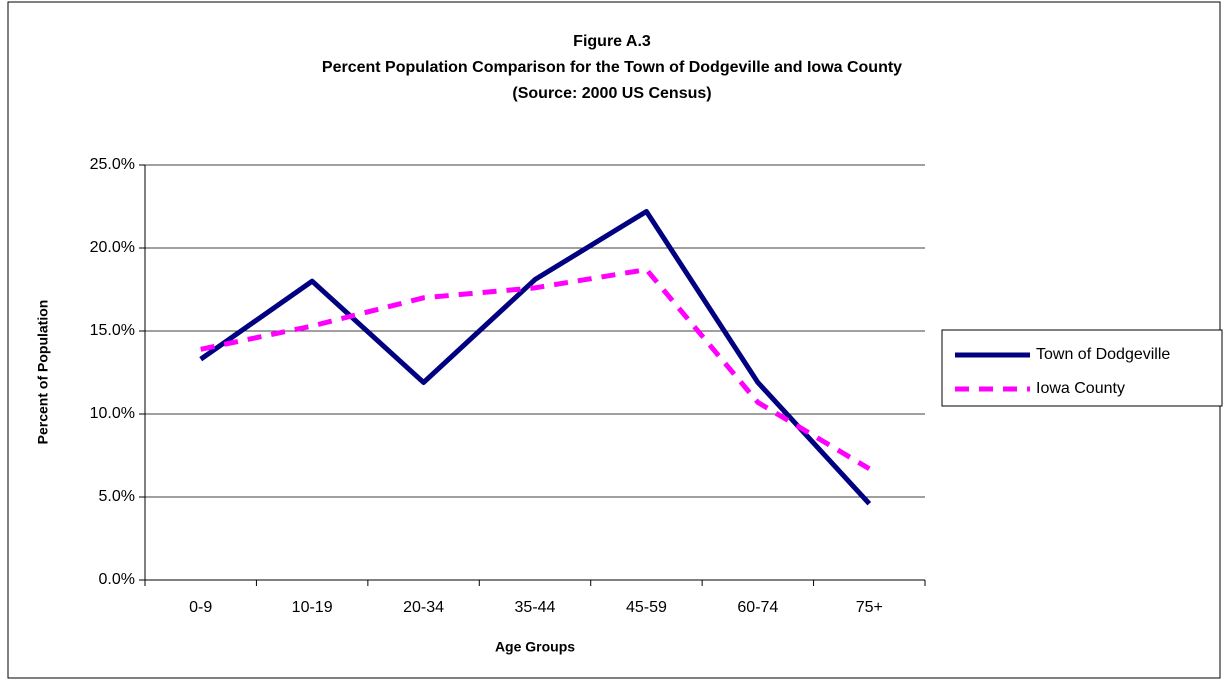 The width and height of the screenshot is (1224, 691). What do you see at coordinates (535, 647) in the screenshot?
I see `x-axis-label: Age Groups` at bounding box center [535, 647].